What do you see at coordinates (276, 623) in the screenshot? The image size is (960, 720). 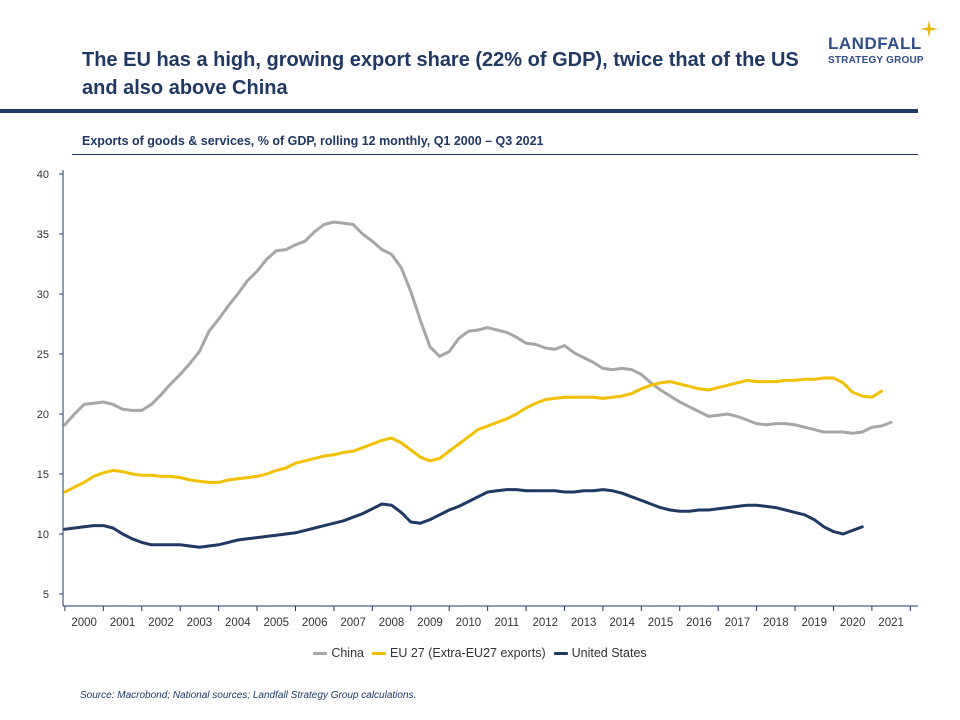 I see `x-tick-label: 2005` at bounding box center [276, 623].